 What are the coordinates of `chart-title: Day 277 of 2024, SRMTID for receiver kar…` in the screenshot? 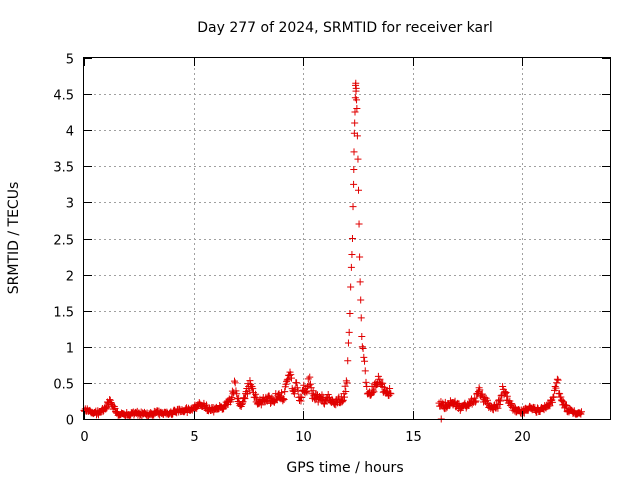 It's located at (345, 28).